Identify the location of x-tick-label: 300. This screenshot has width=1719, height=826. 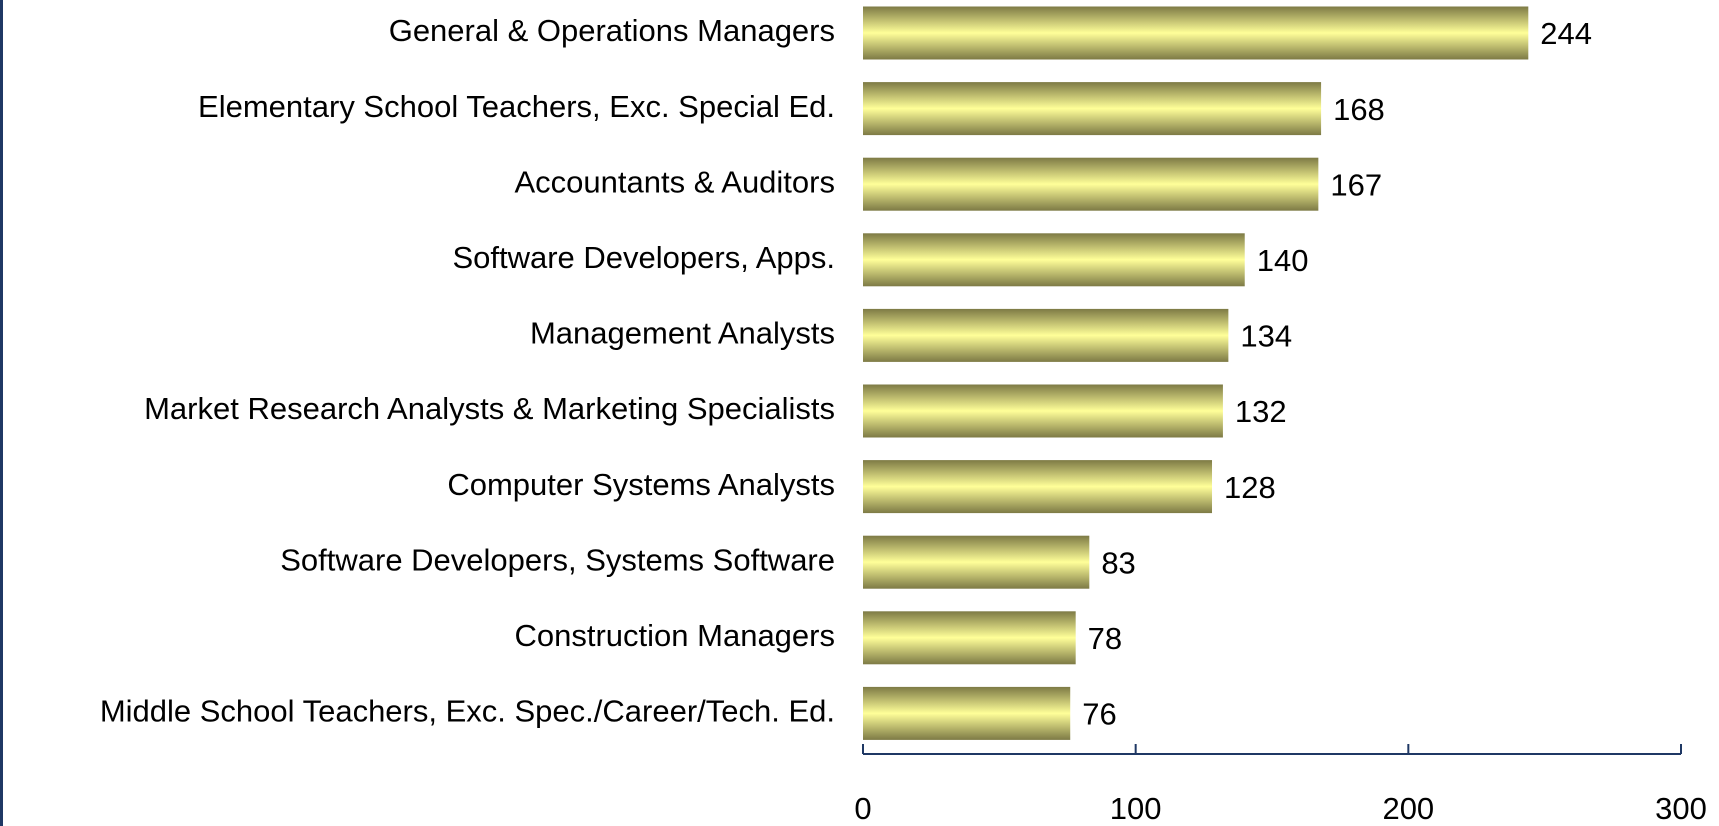
(1681, 808).